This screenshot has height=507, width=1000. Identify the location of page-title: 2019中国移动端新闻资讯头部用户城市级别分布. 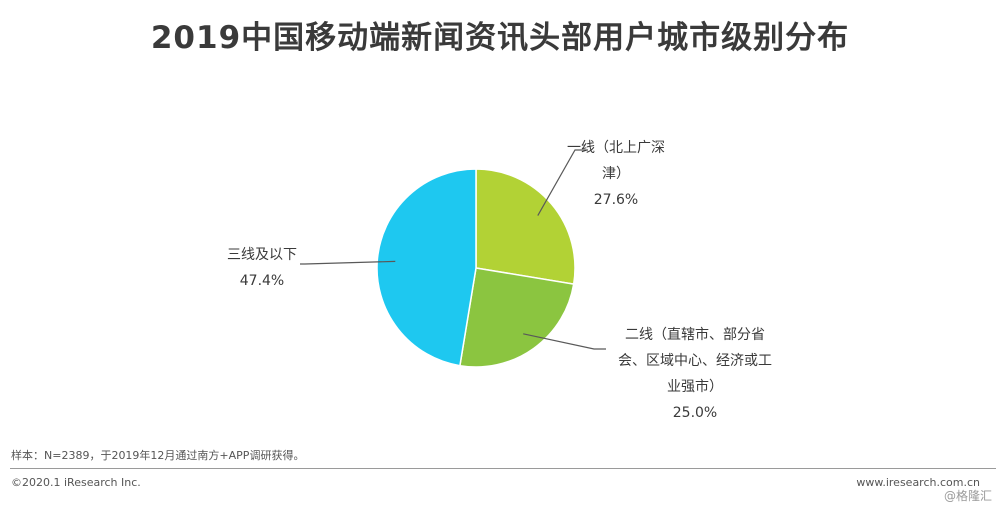
(500, 38).